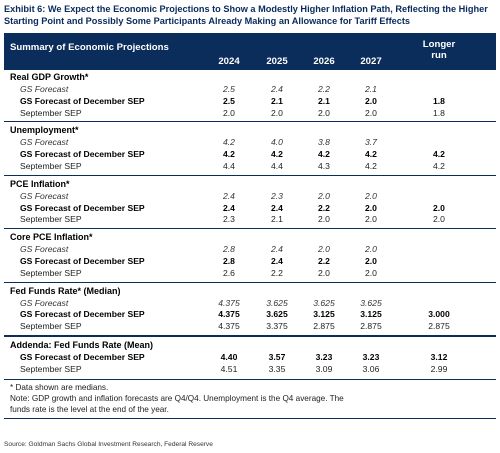 This screenshot has width=500, height=453. I want to click on value-cell: 3.35, so click(277, 368).